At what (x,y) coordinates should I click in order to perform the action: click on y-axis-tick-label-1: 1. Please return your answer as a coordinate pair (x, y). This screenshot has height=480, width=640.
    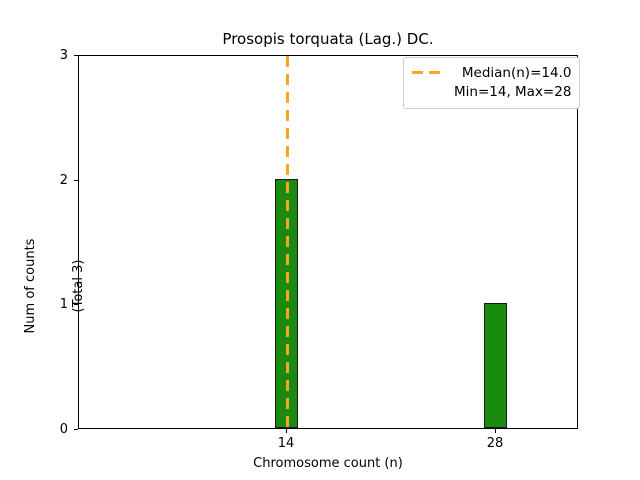
    Looking at the image, I should click on (63, 304).